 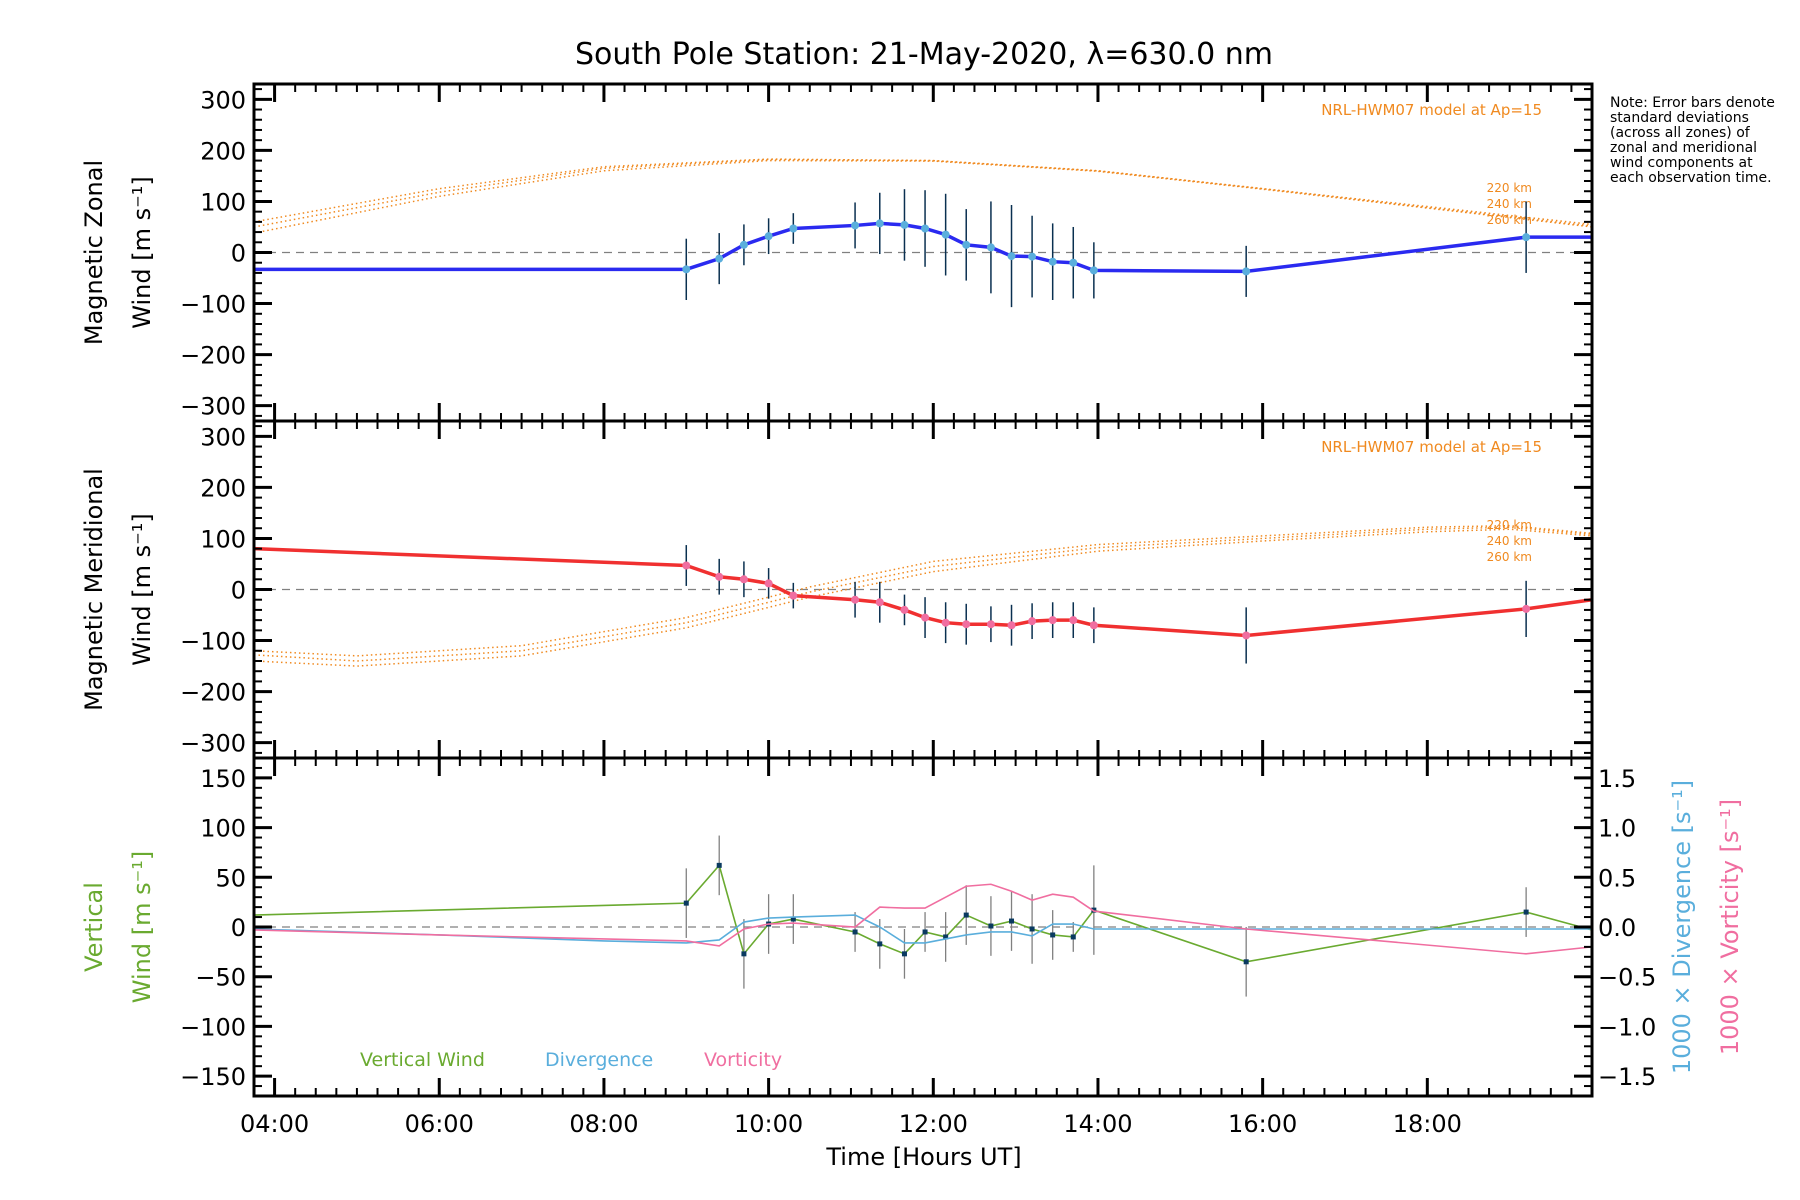 What do you see at coordinates (603, 1124) in the screenshot?
I see `x-tick-label: 08:00` at bounding box center [603, 1124].